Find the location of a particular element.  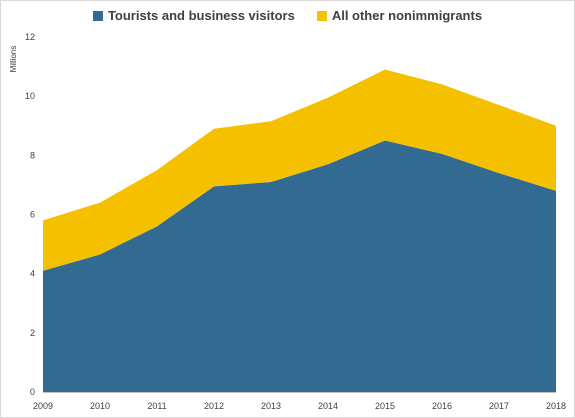

legend-item-other: All other nonimmigrants is located at coordinates (399, 15).